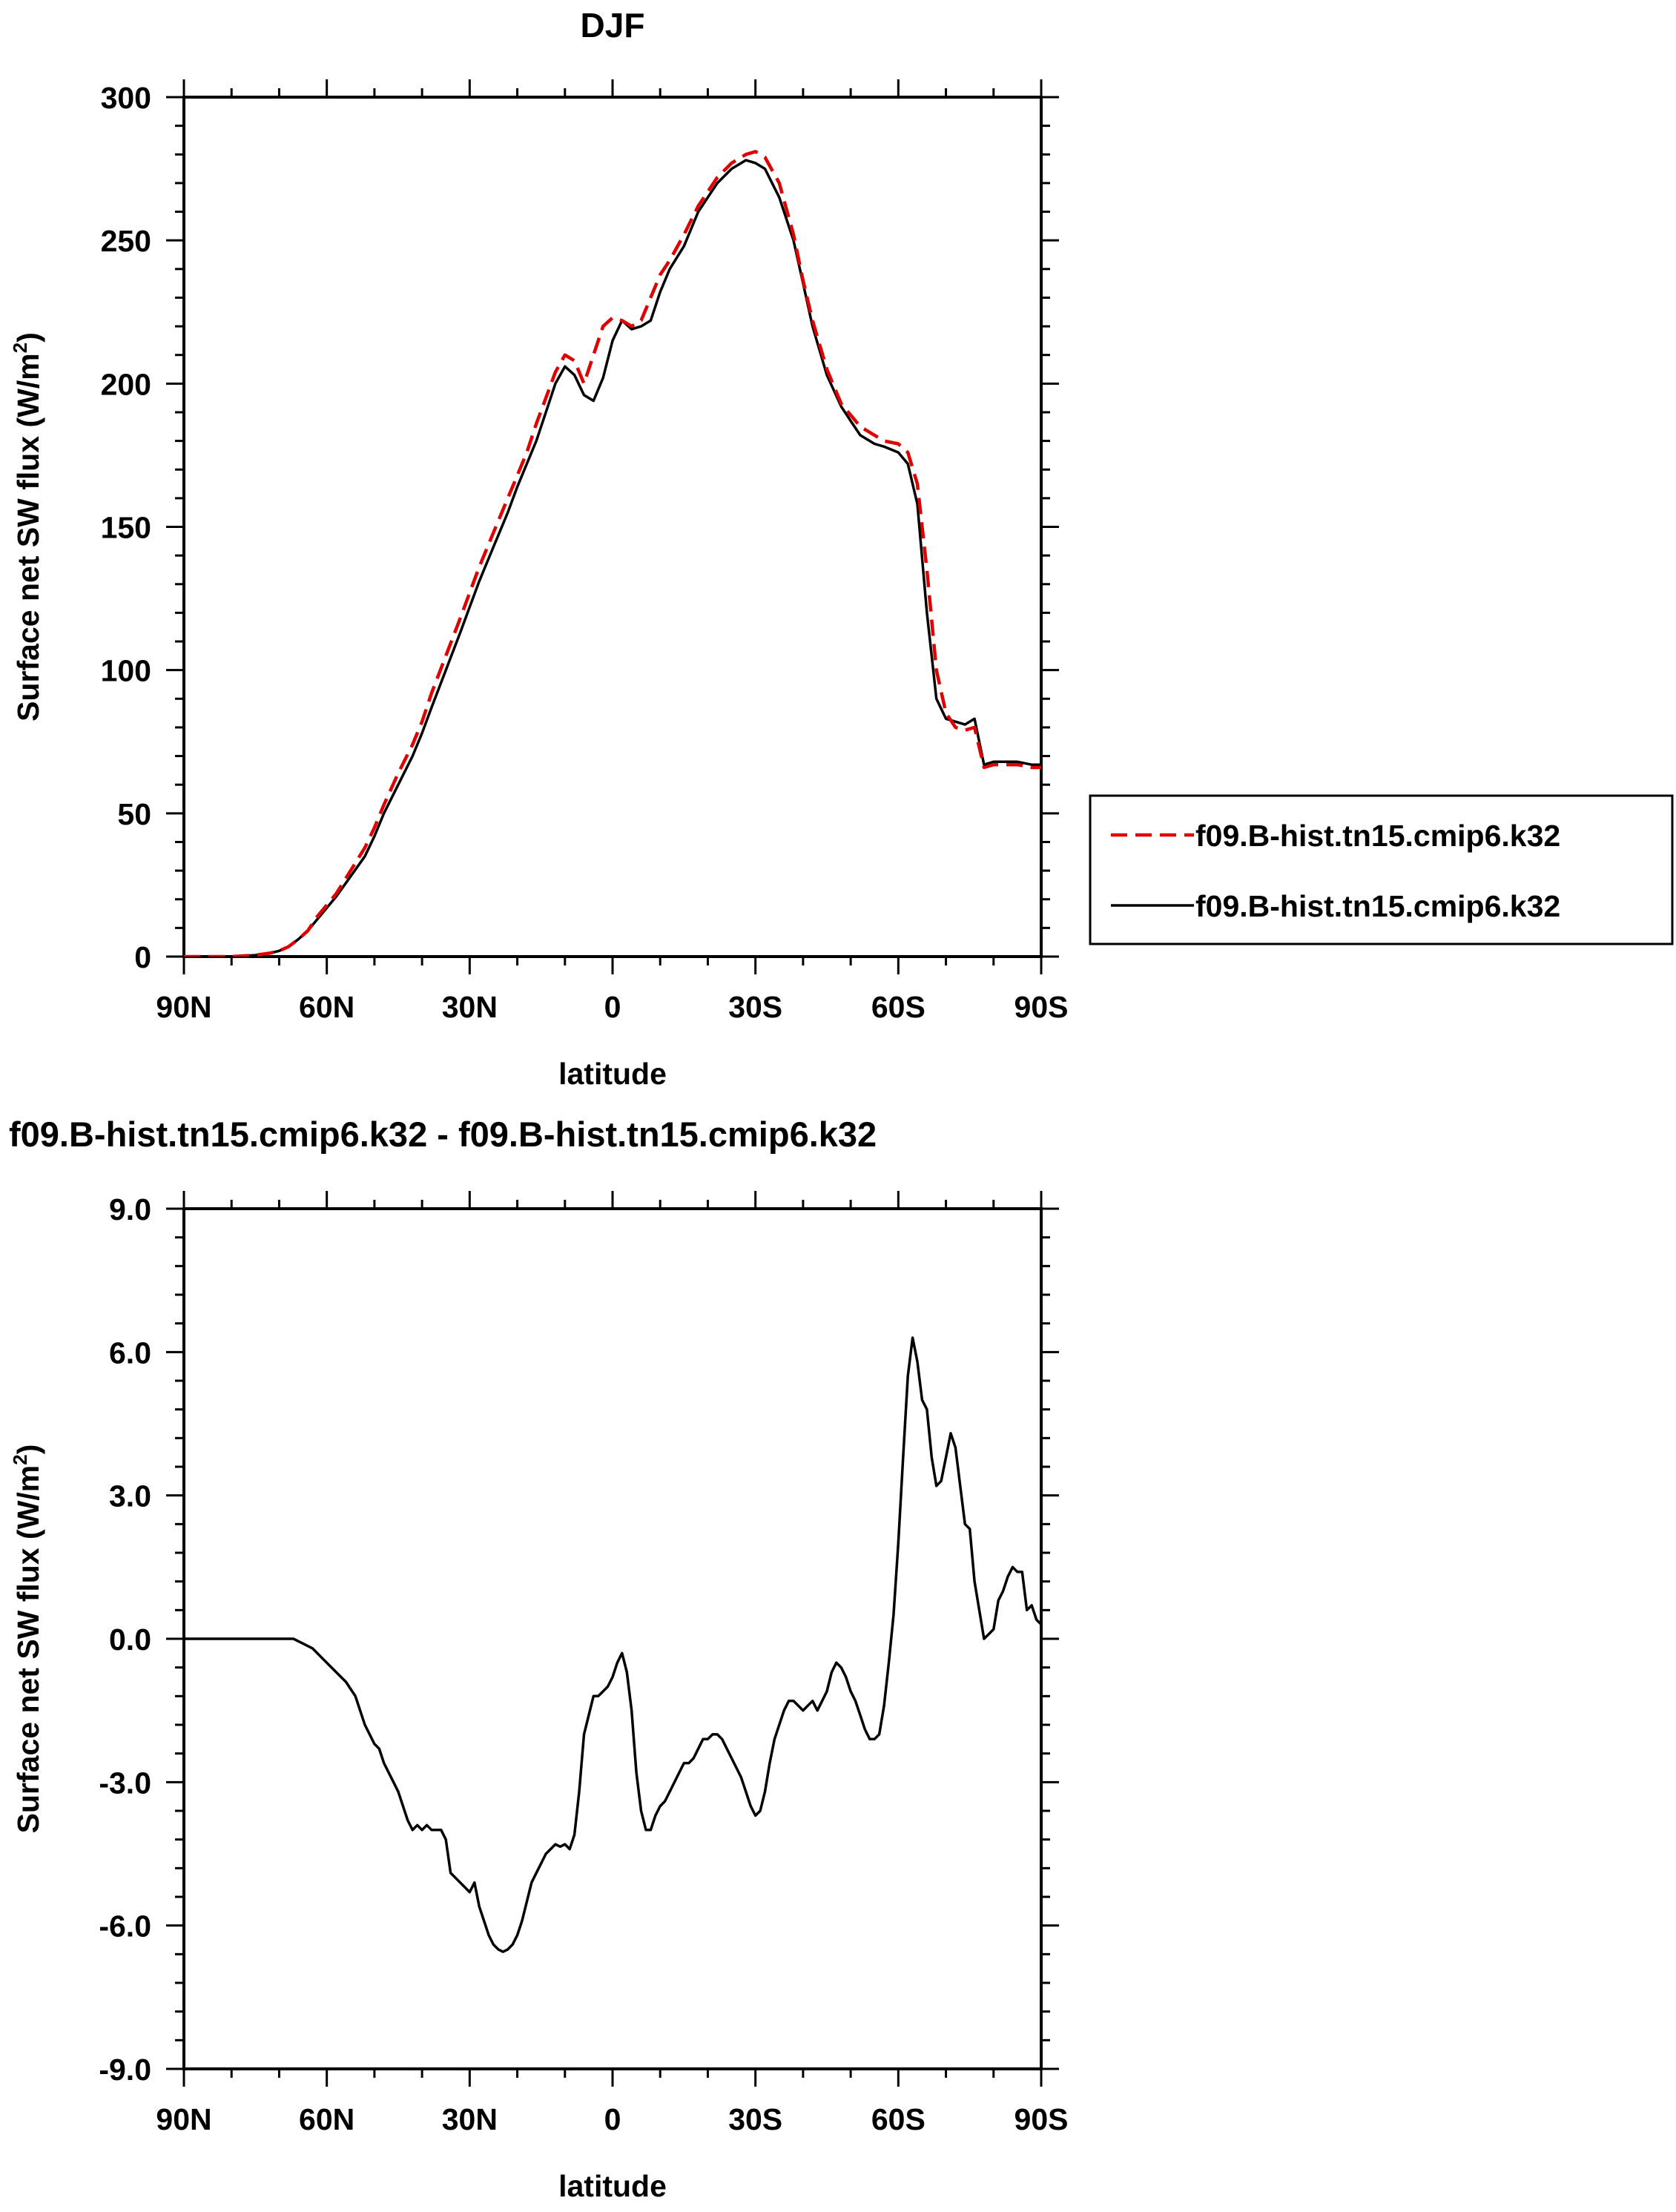  What do you see at coordinates (130, 1496) in the screenshot?
I see `y-tick-label: 3.0` at bounding box center [130, 1496].